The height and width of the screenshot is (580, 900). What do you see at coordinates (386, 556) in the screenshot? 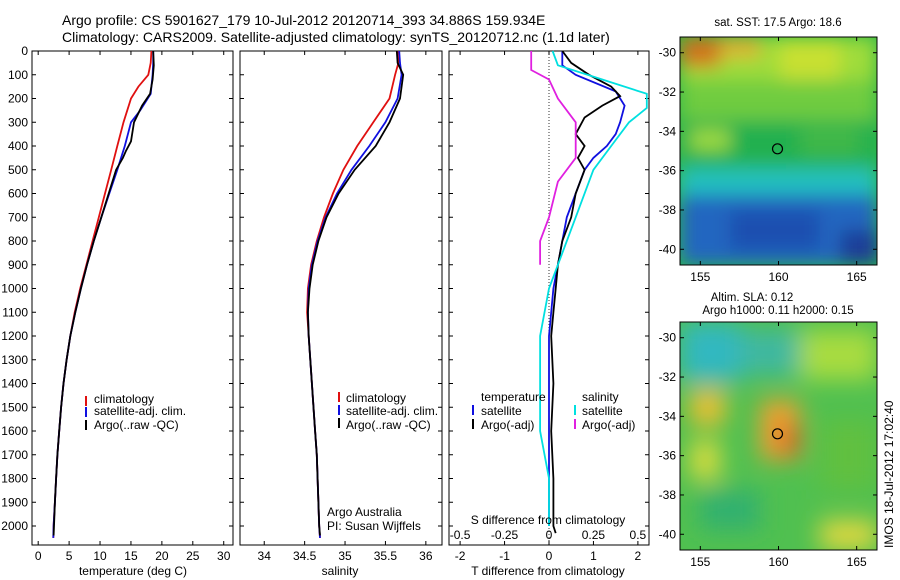
I see `x-tick-label: 35.5` at bounding box center [386, 556].